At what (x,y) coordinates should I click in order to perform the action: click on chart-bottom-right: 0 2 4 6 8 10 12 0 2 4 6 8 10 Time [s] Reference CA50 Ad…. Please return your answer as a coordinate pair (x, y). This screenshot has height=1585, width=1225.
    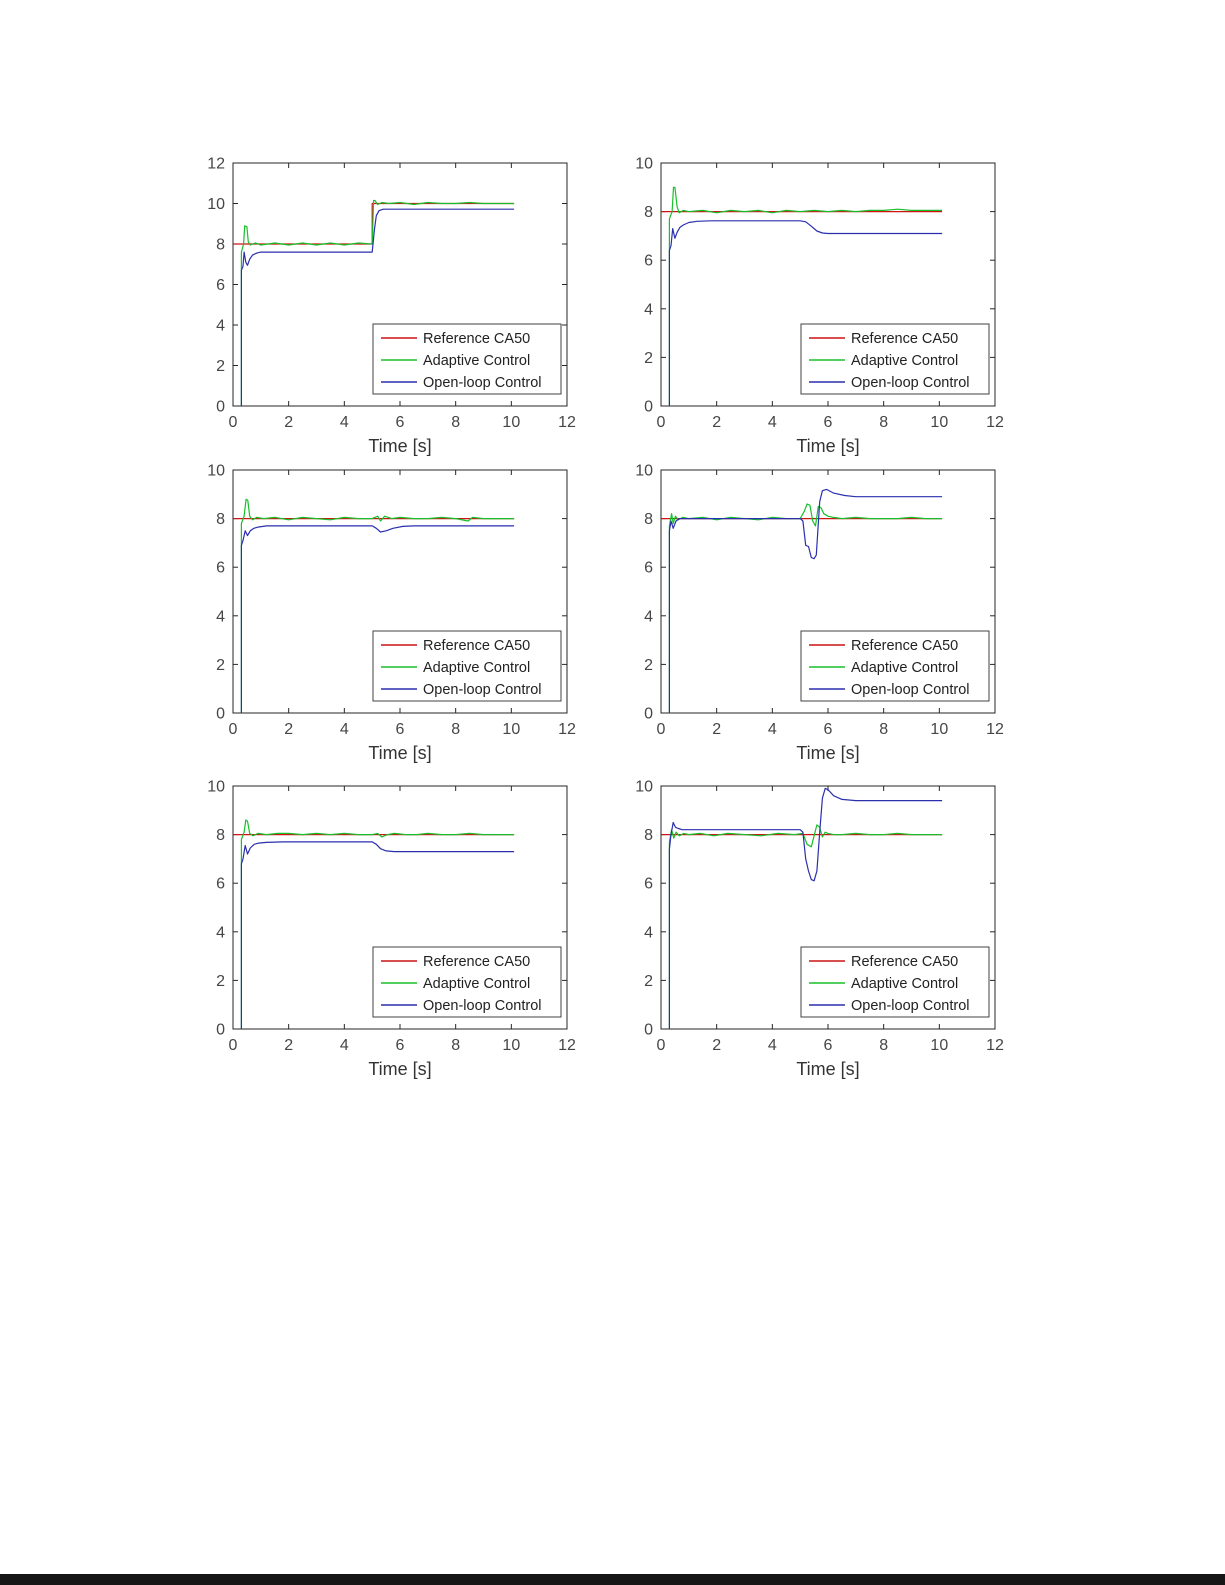
    Looking at the image, I should click on (827, 930).